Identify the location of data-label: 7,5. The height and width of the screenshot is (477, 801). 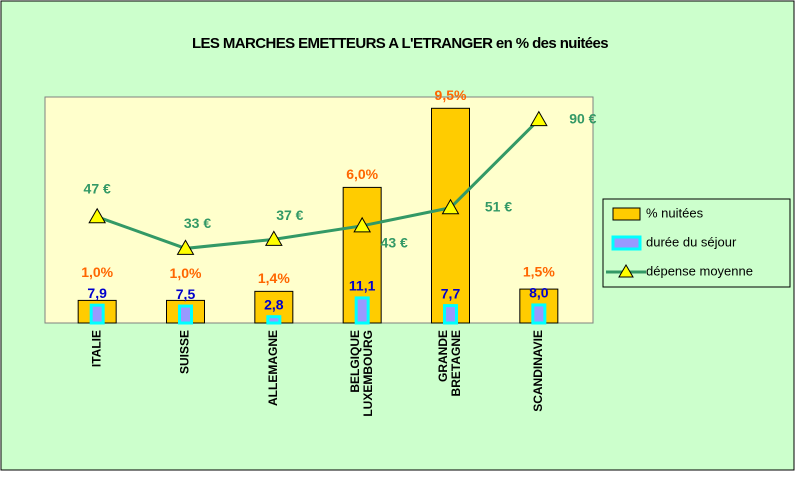
(186, 294).